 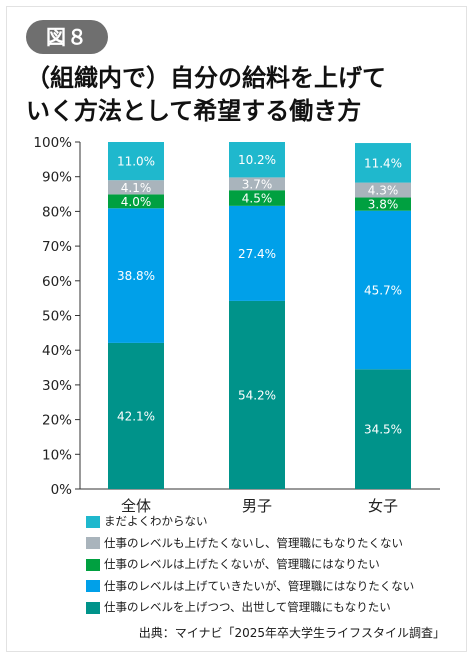 What do you see at coordinates (136, 506) in the screenshot?
I see `x-tick-label: 全体` at bounding box center [136, 506].